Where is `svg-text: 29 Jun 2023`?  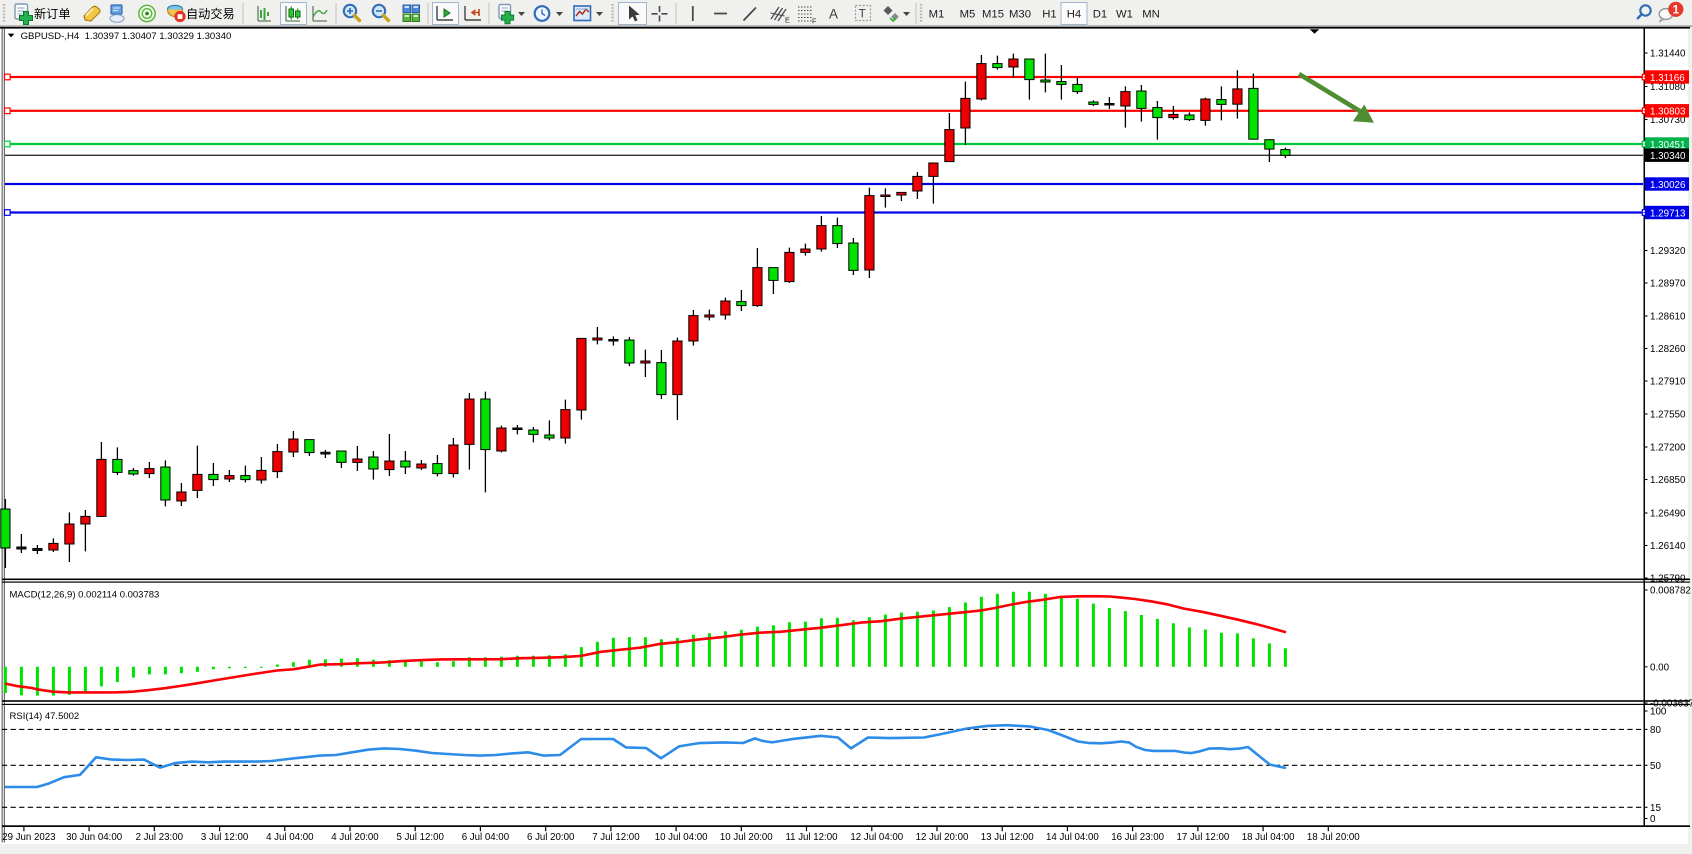
svg-text: 29 Jun 2023 is located at coordinates (28, 837).